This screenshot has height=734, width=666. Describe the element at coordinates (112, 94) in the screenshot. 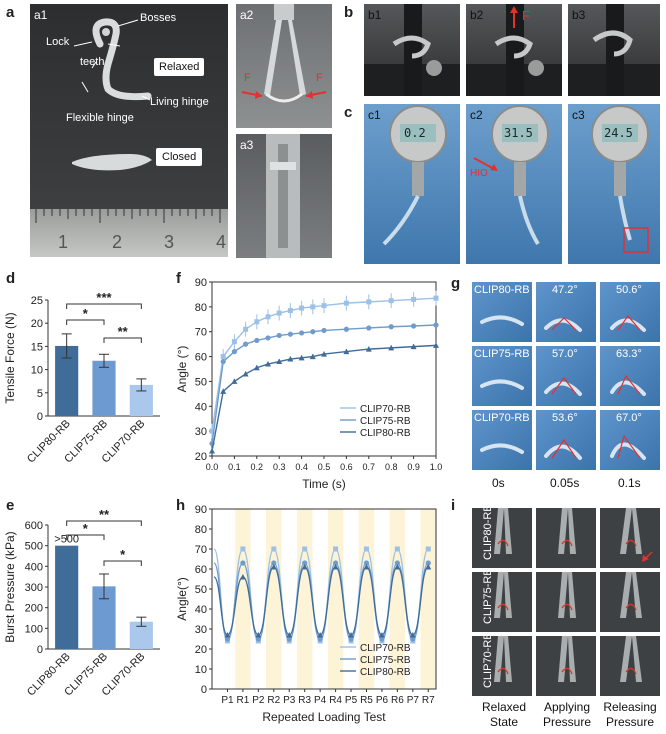

I see `clip-illustration` at that location.